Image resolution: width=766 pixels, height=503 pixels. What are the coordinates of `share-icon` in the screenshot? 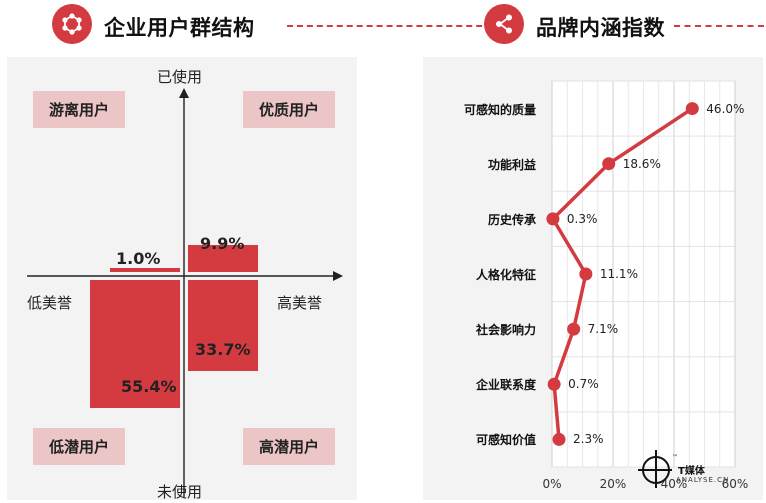 It's located at (504, 24).